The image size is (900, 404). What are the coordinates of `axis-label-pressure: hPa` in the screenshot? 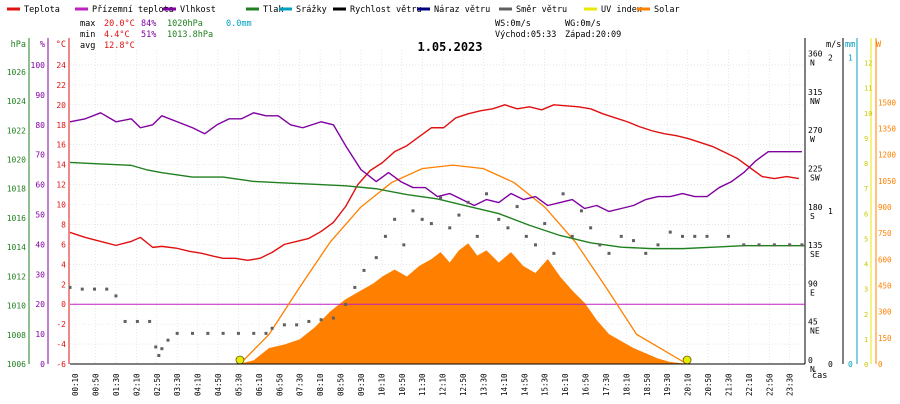 It's located at (18, 45).